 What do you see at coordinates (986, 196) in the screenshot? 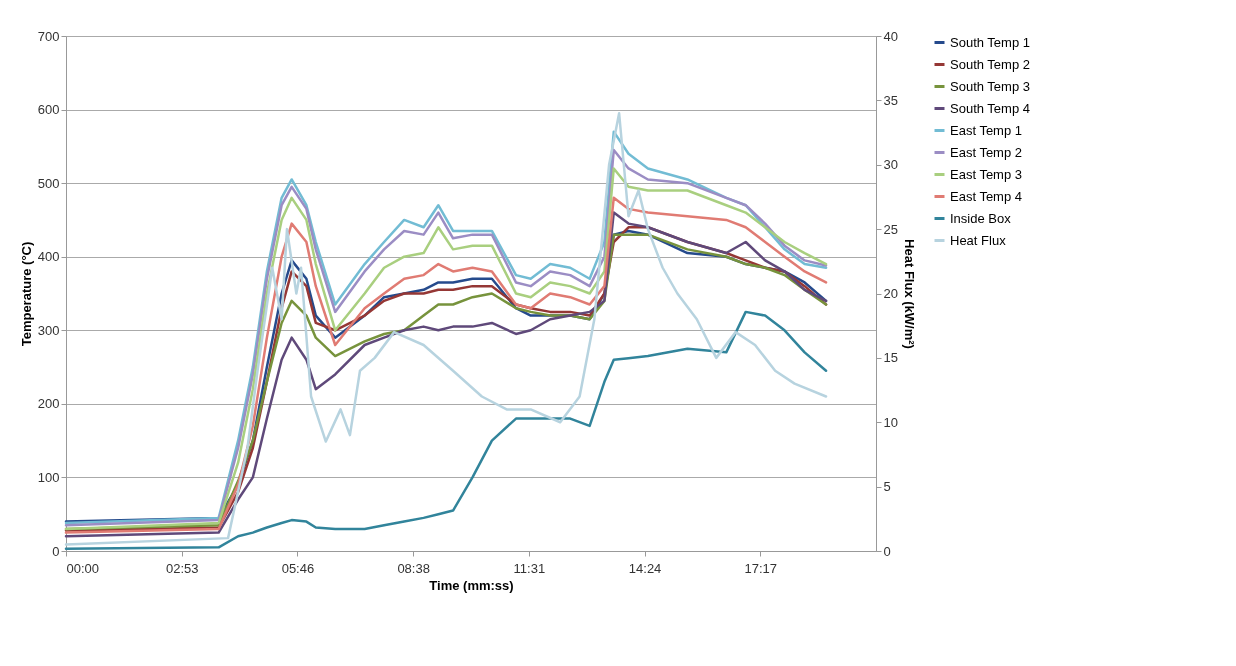
I see `legend-label: East Temp 4` at bounding box center [986, 196].